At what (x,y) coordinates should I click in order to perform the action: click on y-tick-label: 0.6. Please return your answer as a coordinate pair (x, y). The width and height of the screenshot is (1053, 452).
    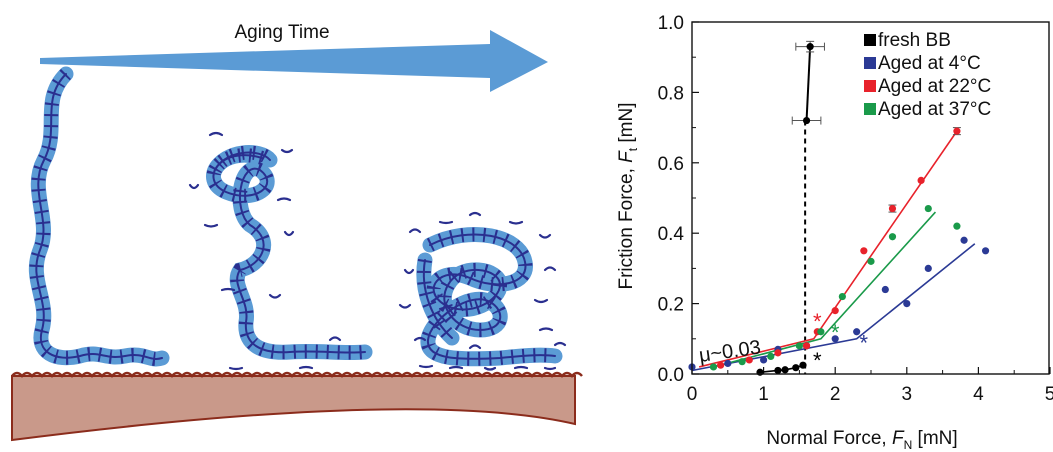
    Looking at the image, I should click on (671, 164).